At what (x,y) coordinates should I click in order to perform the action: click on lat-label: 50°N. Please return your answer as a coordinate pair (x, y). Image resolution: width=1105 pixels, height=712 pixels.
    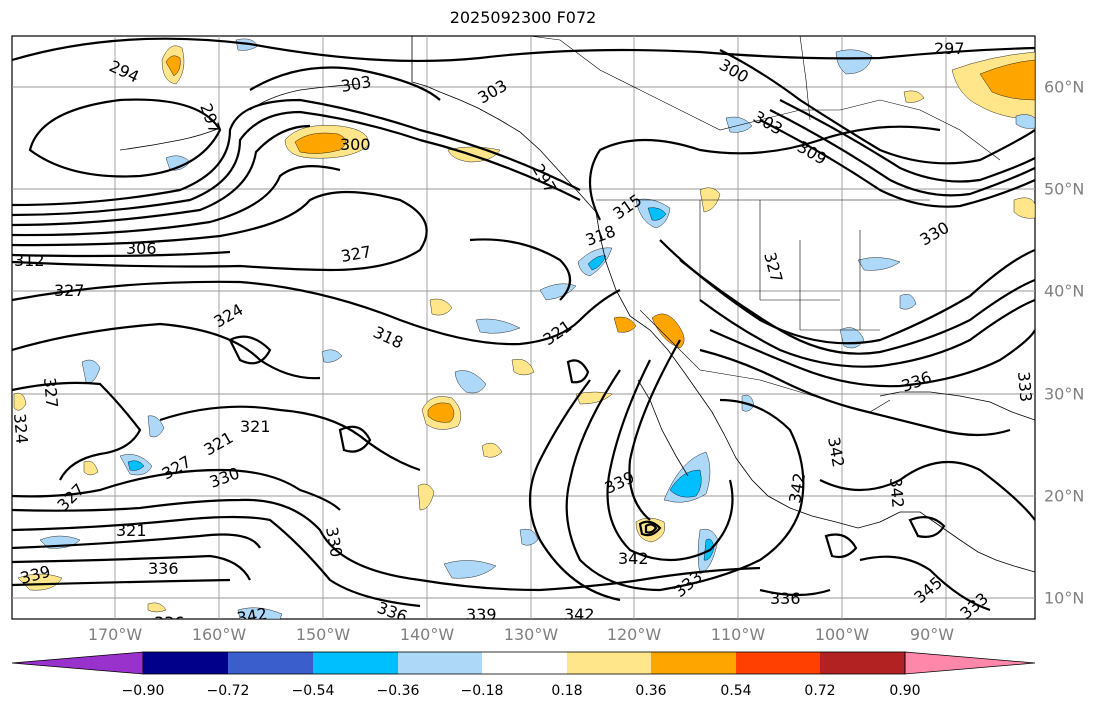
    Looking at the image, I should click on (1064, 189).